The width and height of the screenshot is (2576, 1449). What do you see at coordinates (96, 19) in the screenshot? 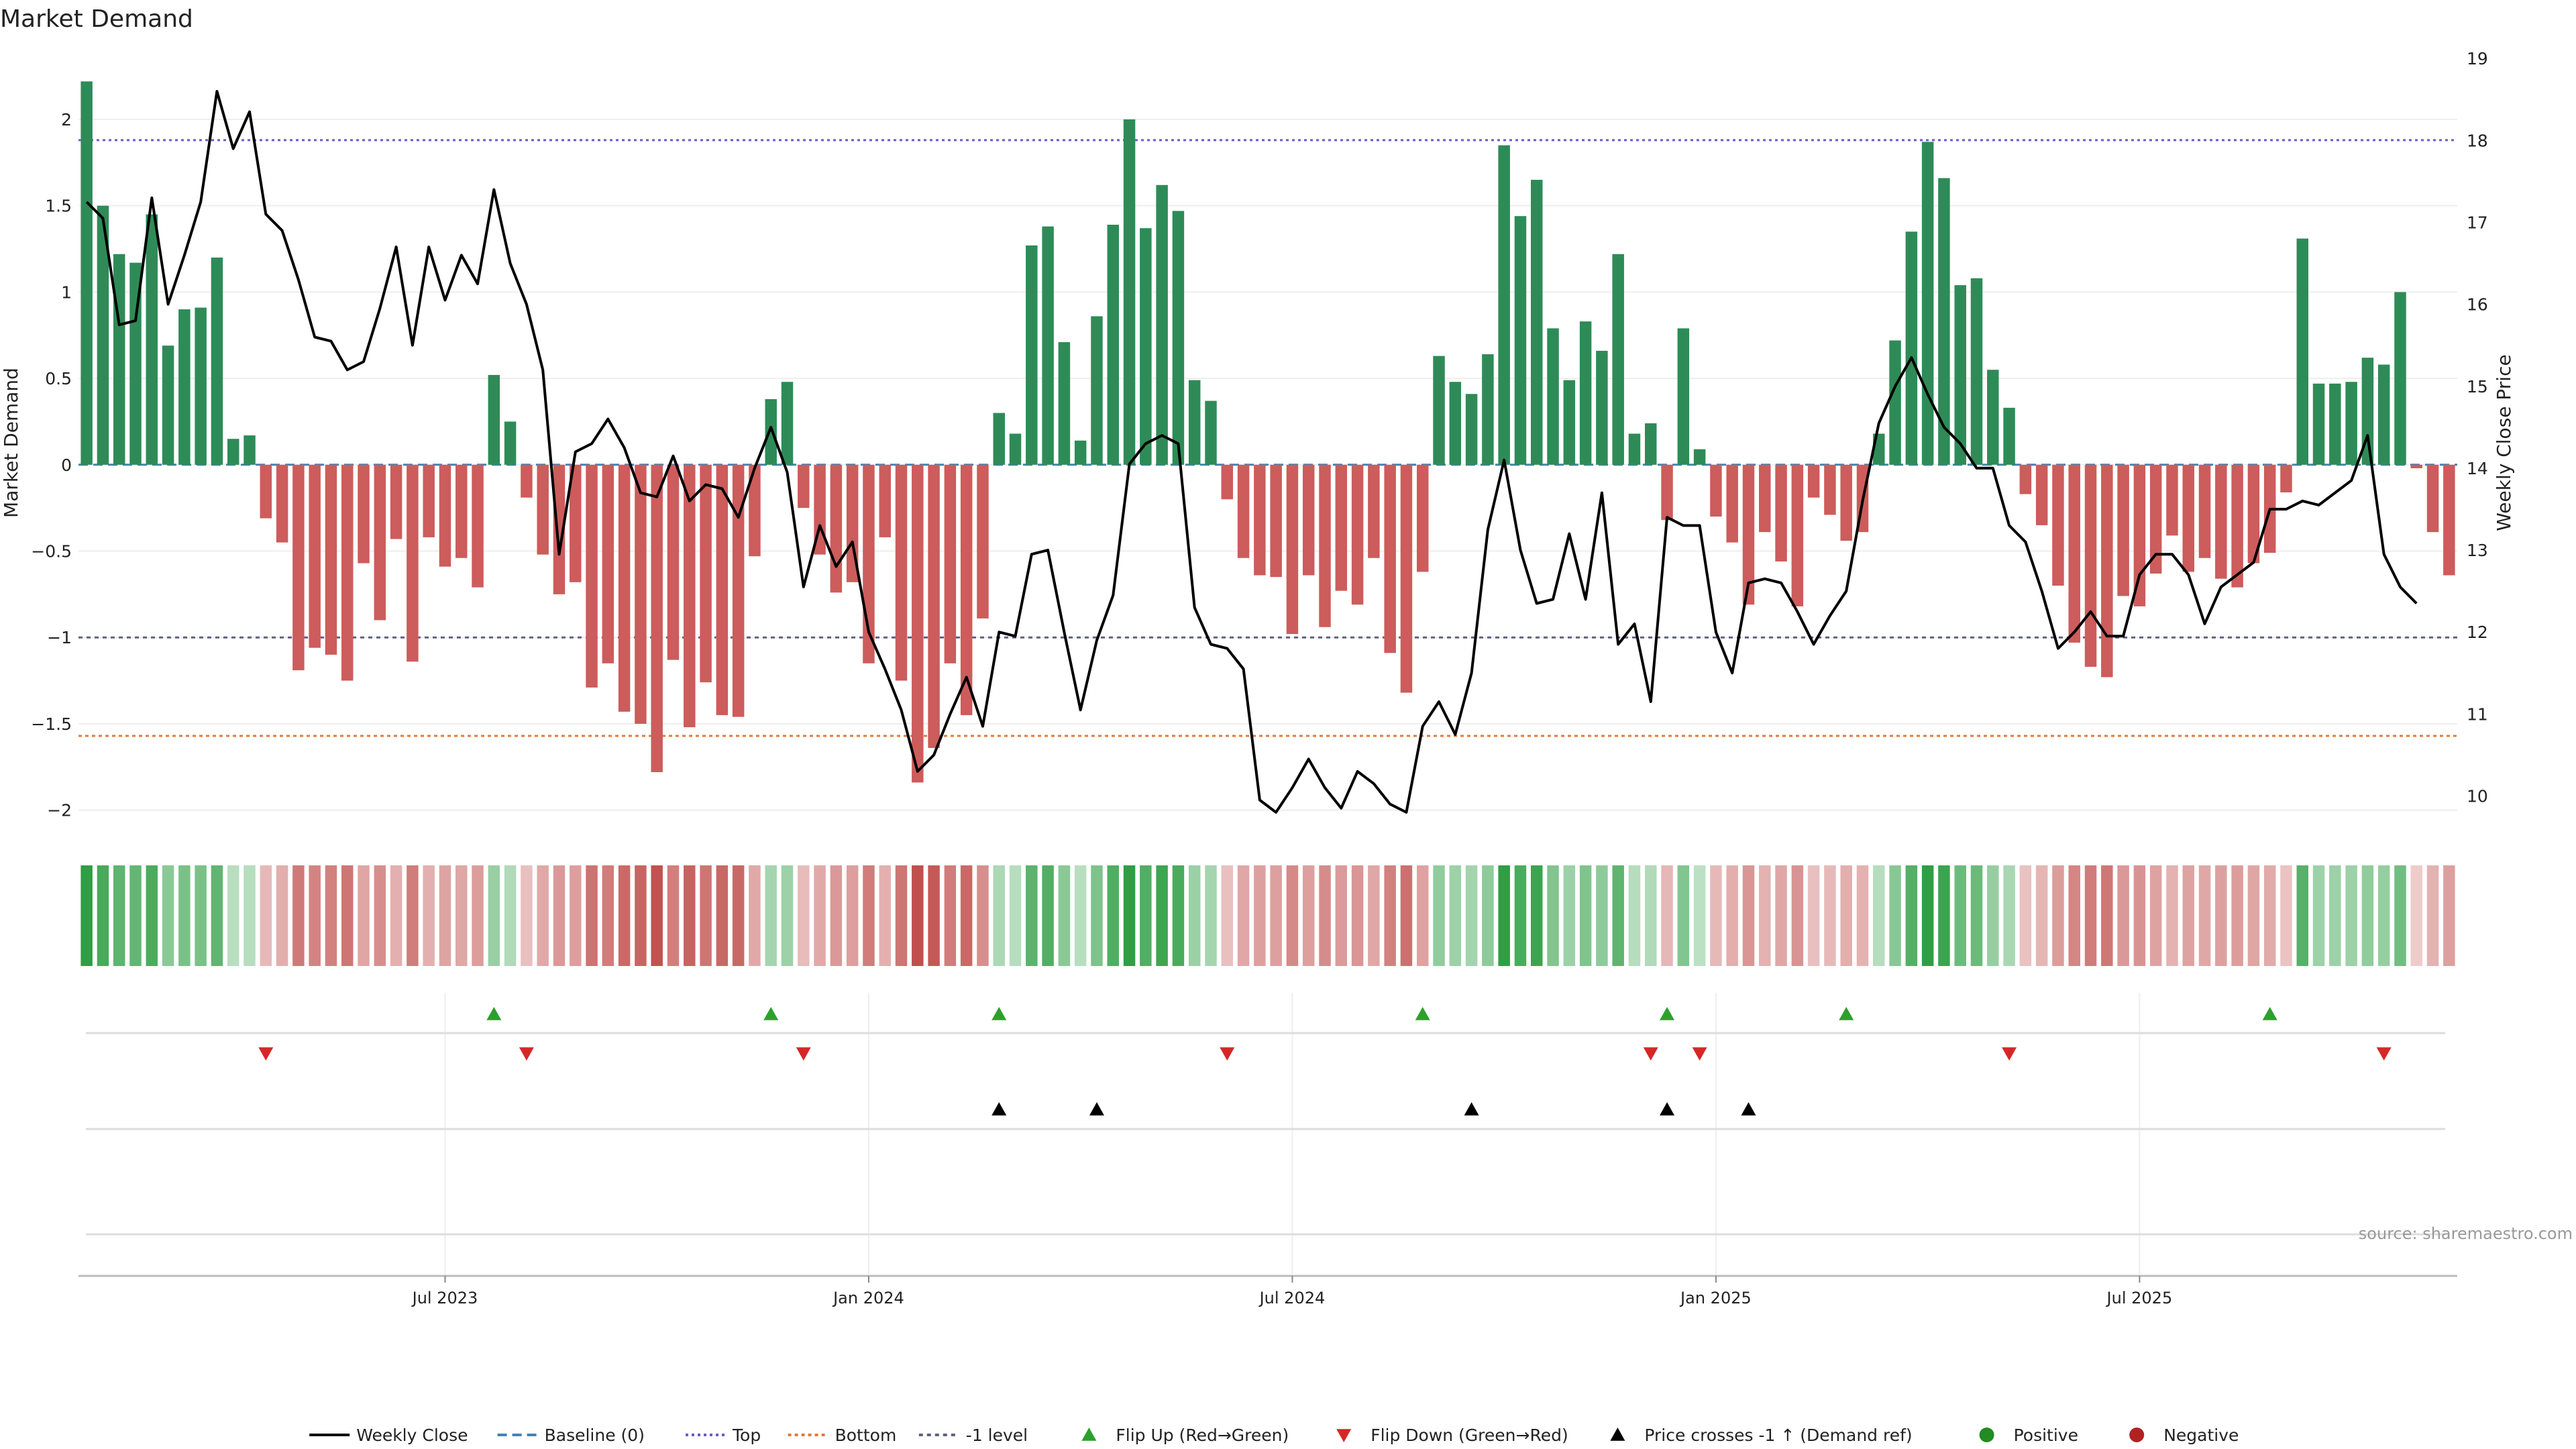
I see `chart-title: Market Demand` at bounding box center [96, 19].